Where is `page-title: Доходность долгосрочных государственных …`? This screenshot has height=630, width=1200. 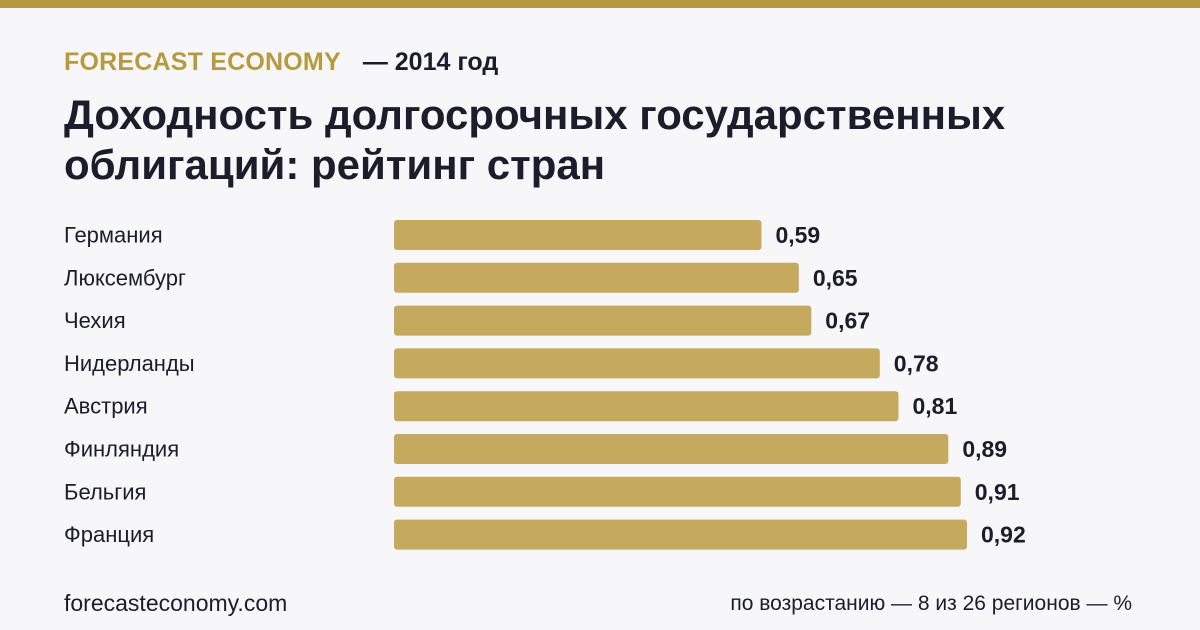
page-title: Доходность долгосрочных государственных … is located at coordinates (535, 139).